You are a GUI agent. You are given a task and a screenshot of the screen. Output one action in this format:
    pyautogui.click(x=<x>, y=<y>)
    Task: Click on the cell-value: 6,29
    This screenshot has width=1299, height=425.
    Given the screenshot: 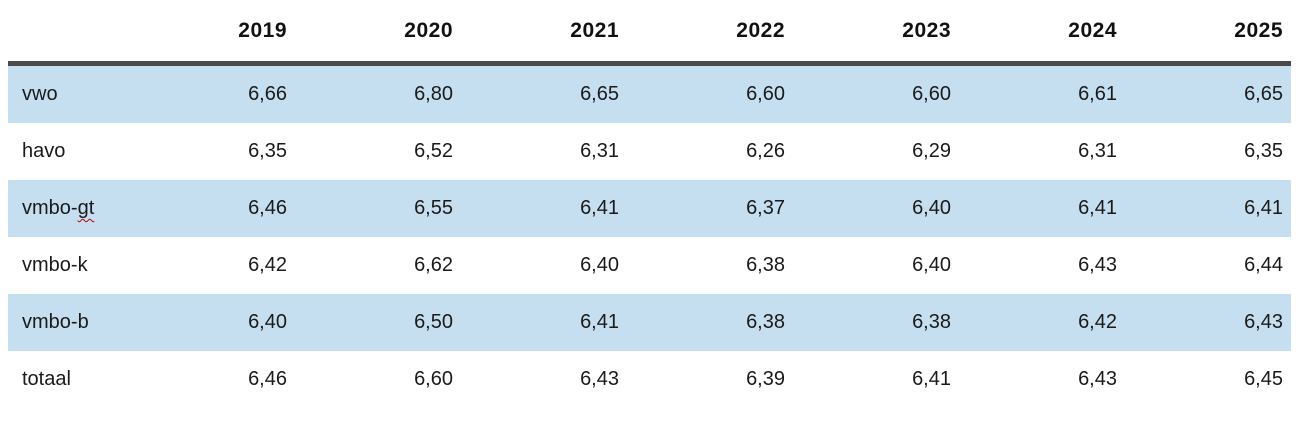 What is the action you would take?
    pyautogui.click(x=931, y=151)
    